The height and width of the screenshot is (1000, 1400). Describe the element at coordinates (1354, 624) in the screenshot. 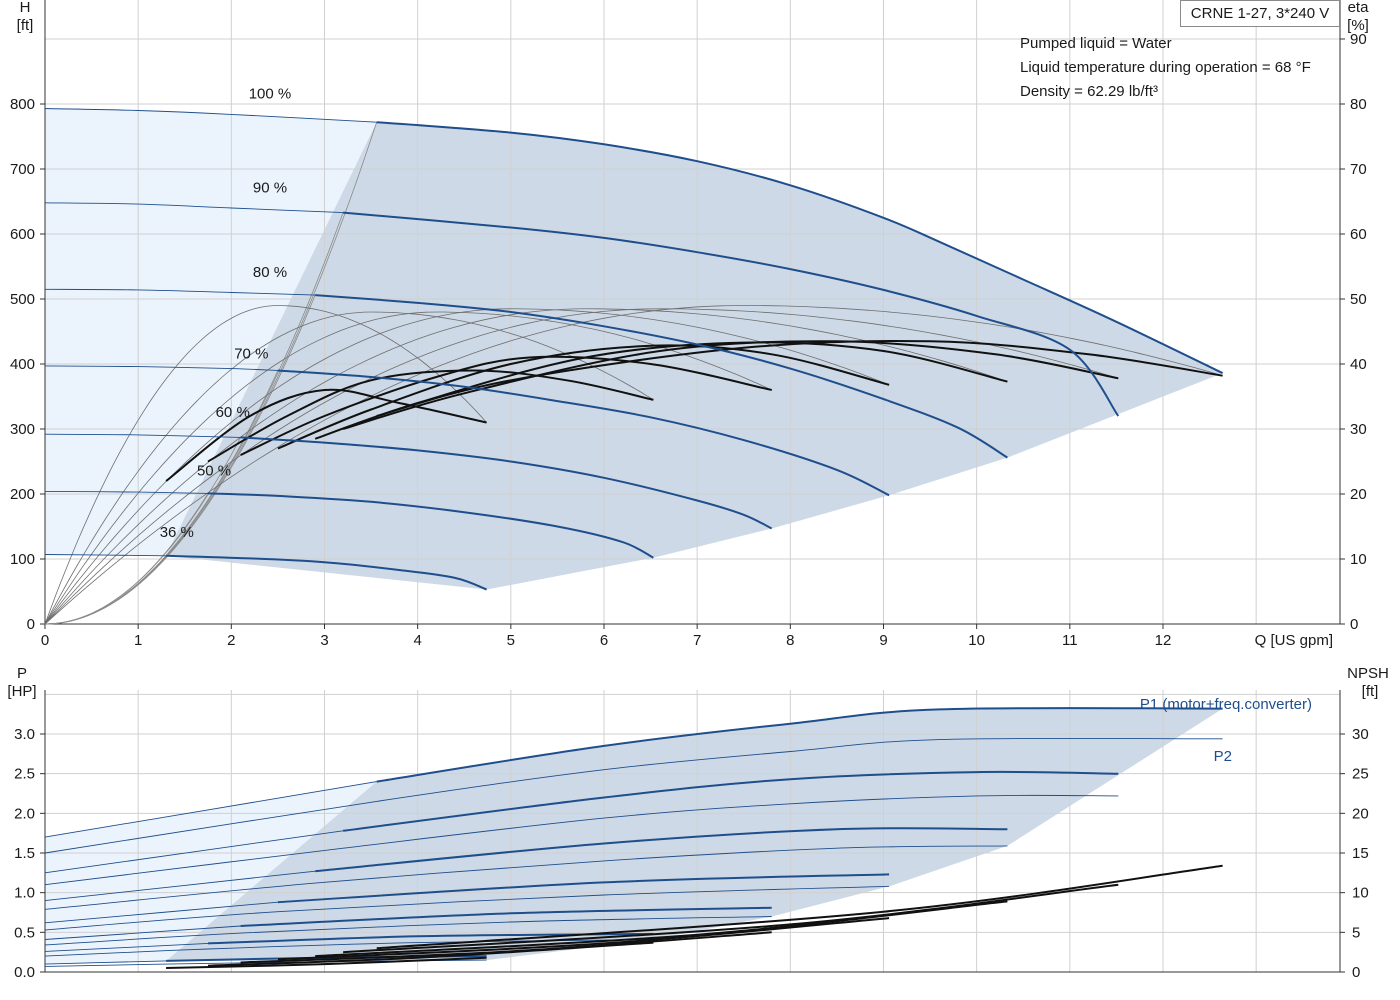

I see `eta-tick-label: 0` at that location.